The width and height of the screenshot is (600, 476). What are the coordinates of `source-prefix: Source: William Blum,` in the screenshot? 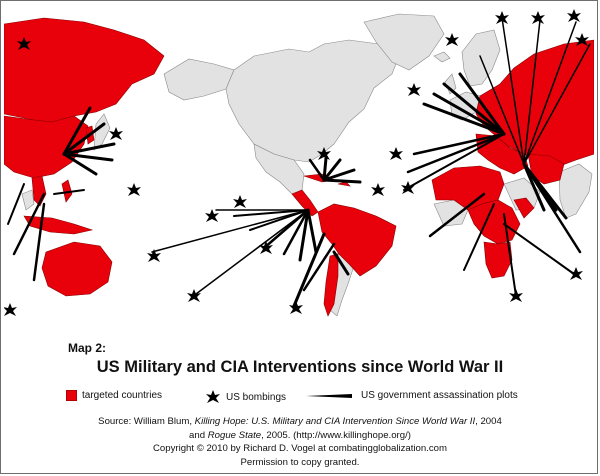 It's located at (146, 421).